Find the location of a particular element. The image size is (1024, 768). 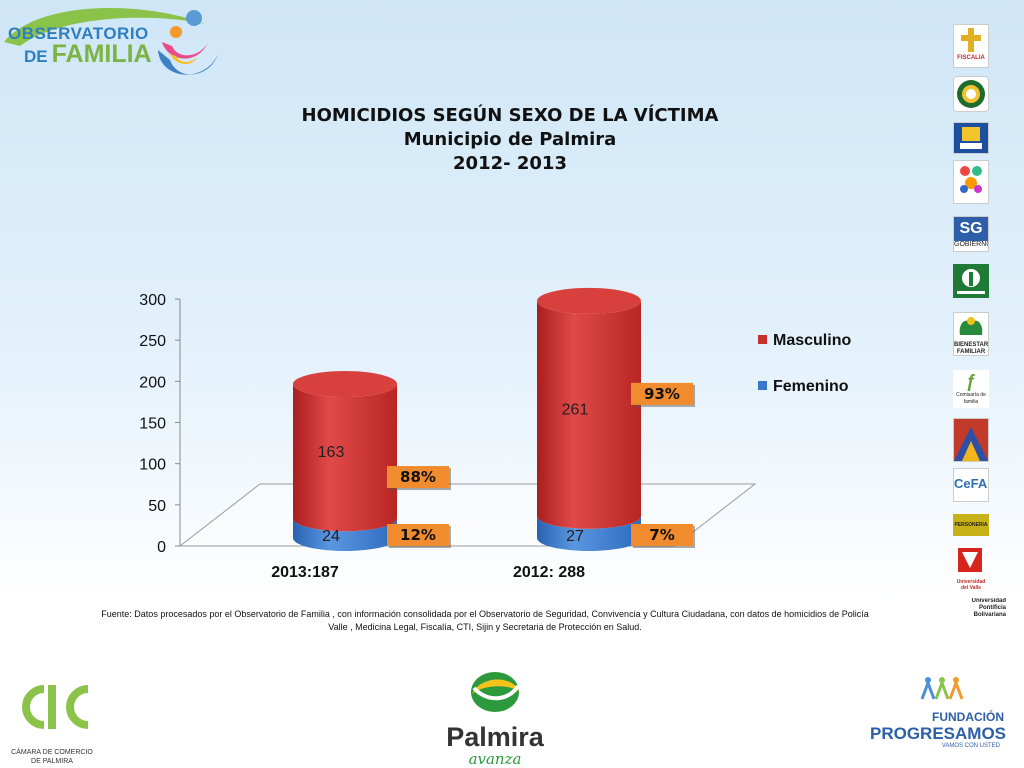

legend-masculino-label: Masculino is located at coordinates (812, 340).